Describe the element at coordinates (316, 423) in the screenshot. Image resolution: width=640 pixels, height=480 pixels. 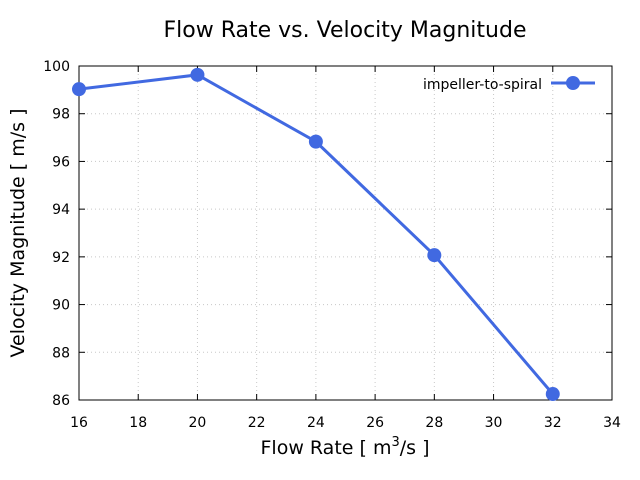
I see `x-tick-label: 24` at that location.